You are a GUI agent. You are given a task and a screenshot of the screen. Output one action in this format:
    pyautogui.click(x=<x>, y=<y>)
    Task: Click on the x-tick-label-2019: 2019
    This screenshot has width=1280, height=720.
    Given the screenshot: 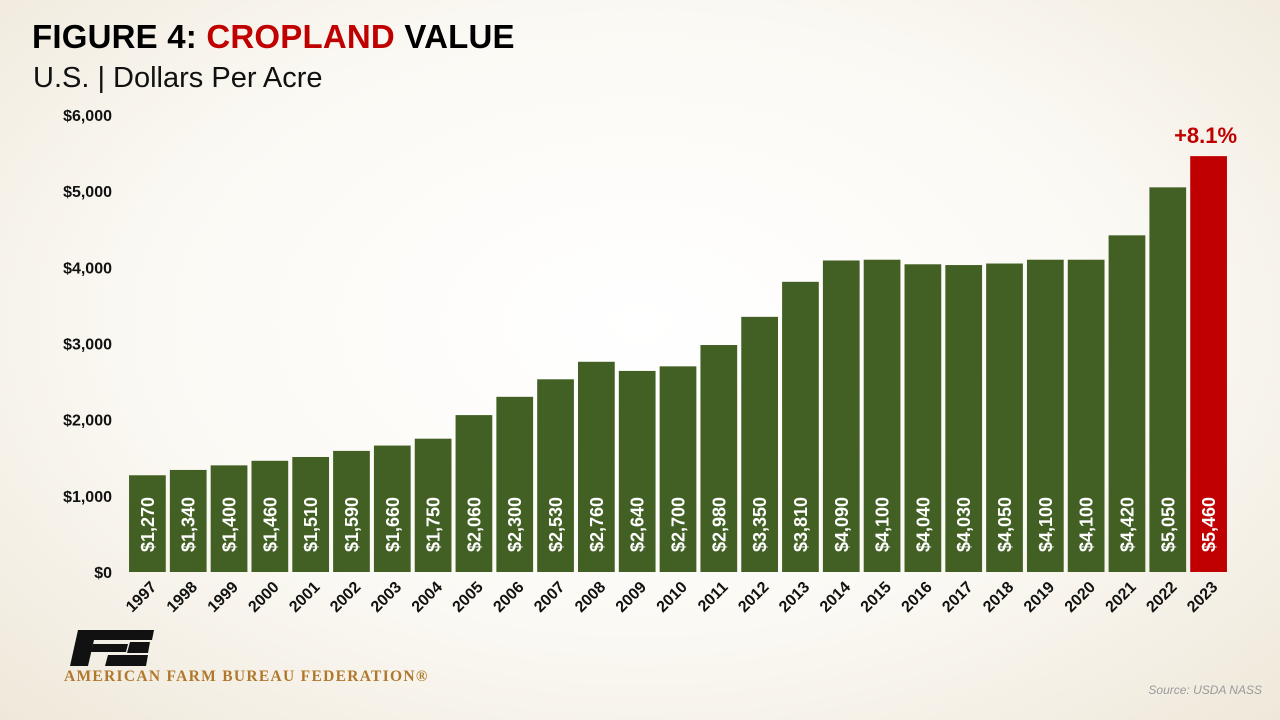 What is the action you would take?
    pyautogui.click(x=1039, y=597)
    